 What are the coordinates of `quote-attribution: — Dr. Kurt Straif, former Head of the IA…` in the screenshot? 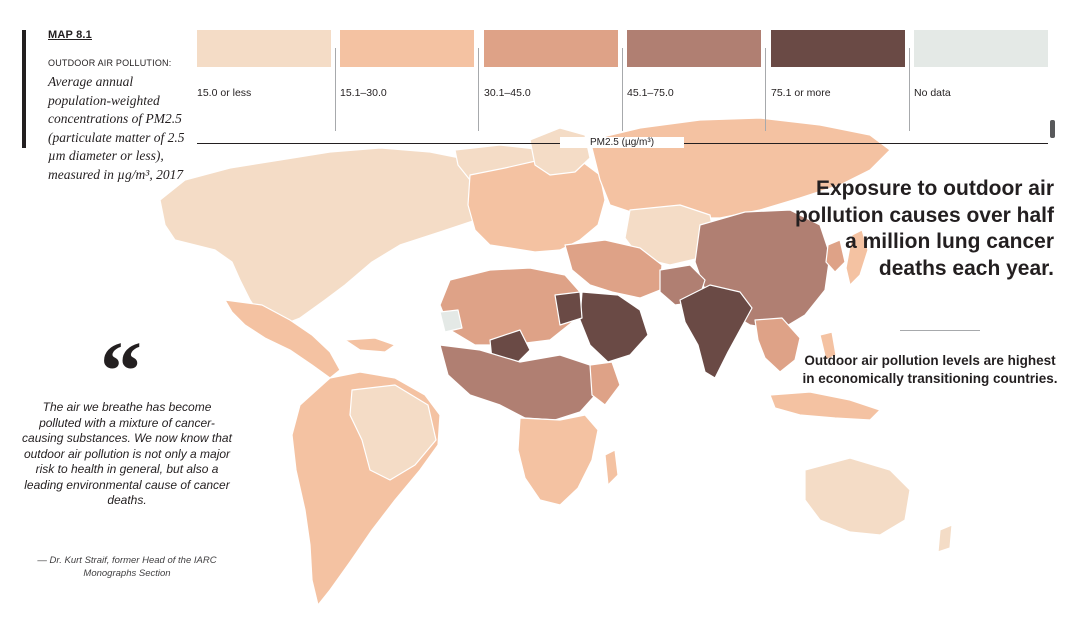 It's located at (127, 567).